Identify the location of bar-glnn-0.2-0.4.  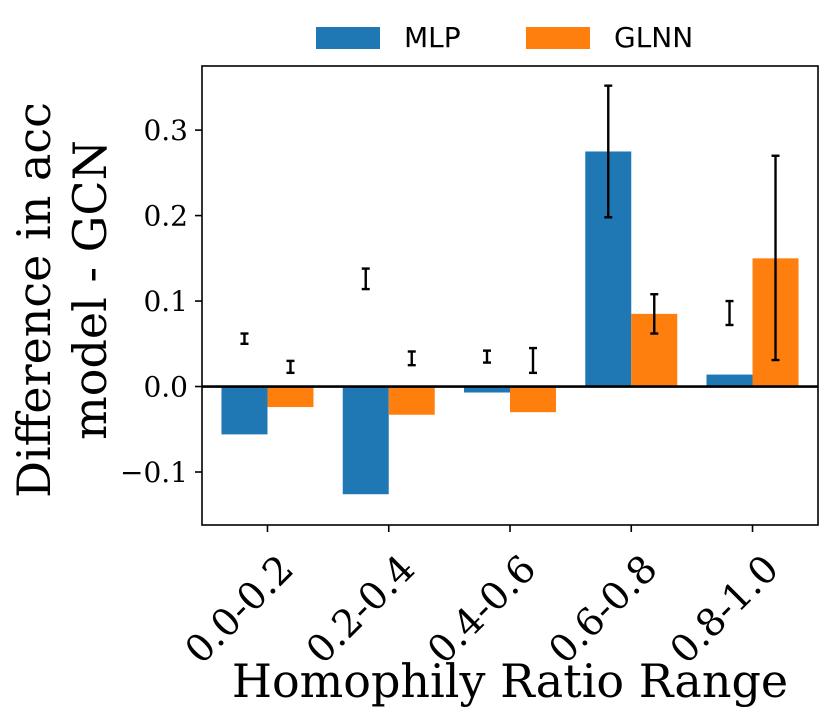
(411, 400).